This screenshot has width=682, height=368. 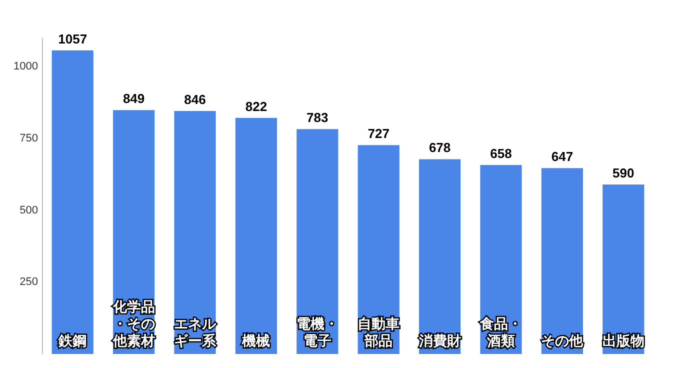 What do you see at coordinates (29, 138) in the screenshot?
I see `y-tick-label: 750` at bounding box center [29, 138].